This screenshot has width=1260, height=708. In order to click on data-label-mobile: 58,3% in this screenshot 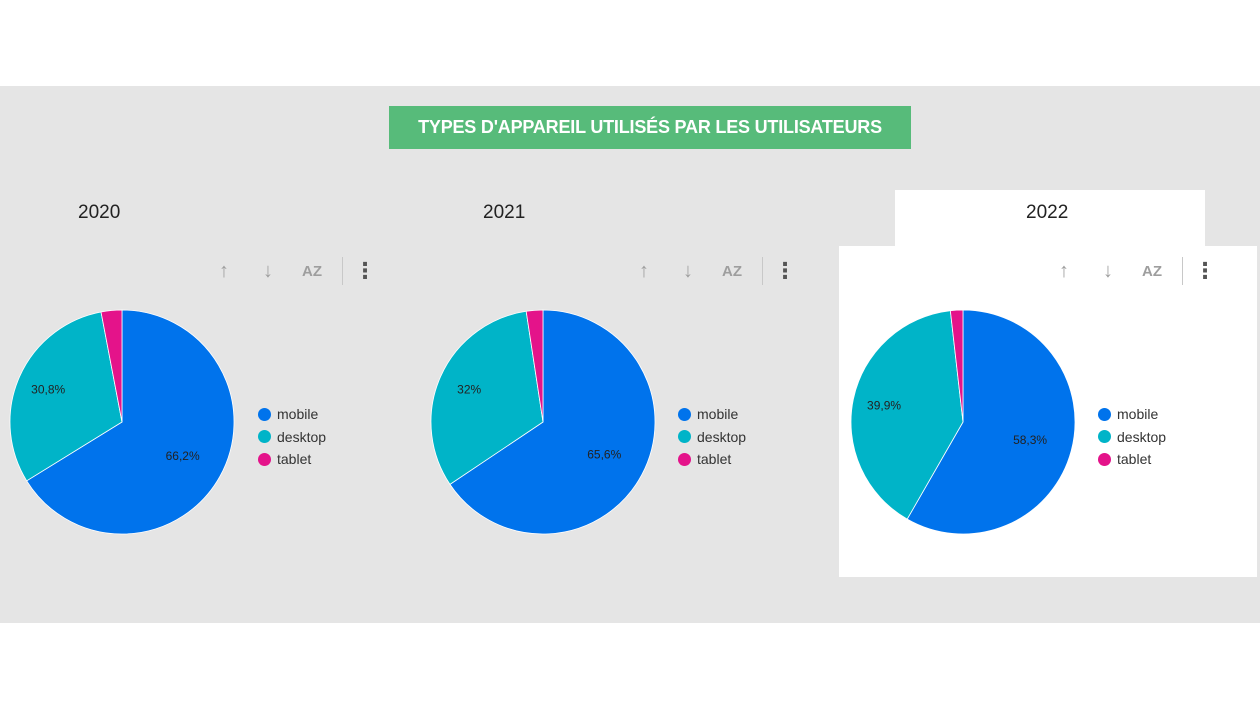, I will do `click(1030, 440)`.